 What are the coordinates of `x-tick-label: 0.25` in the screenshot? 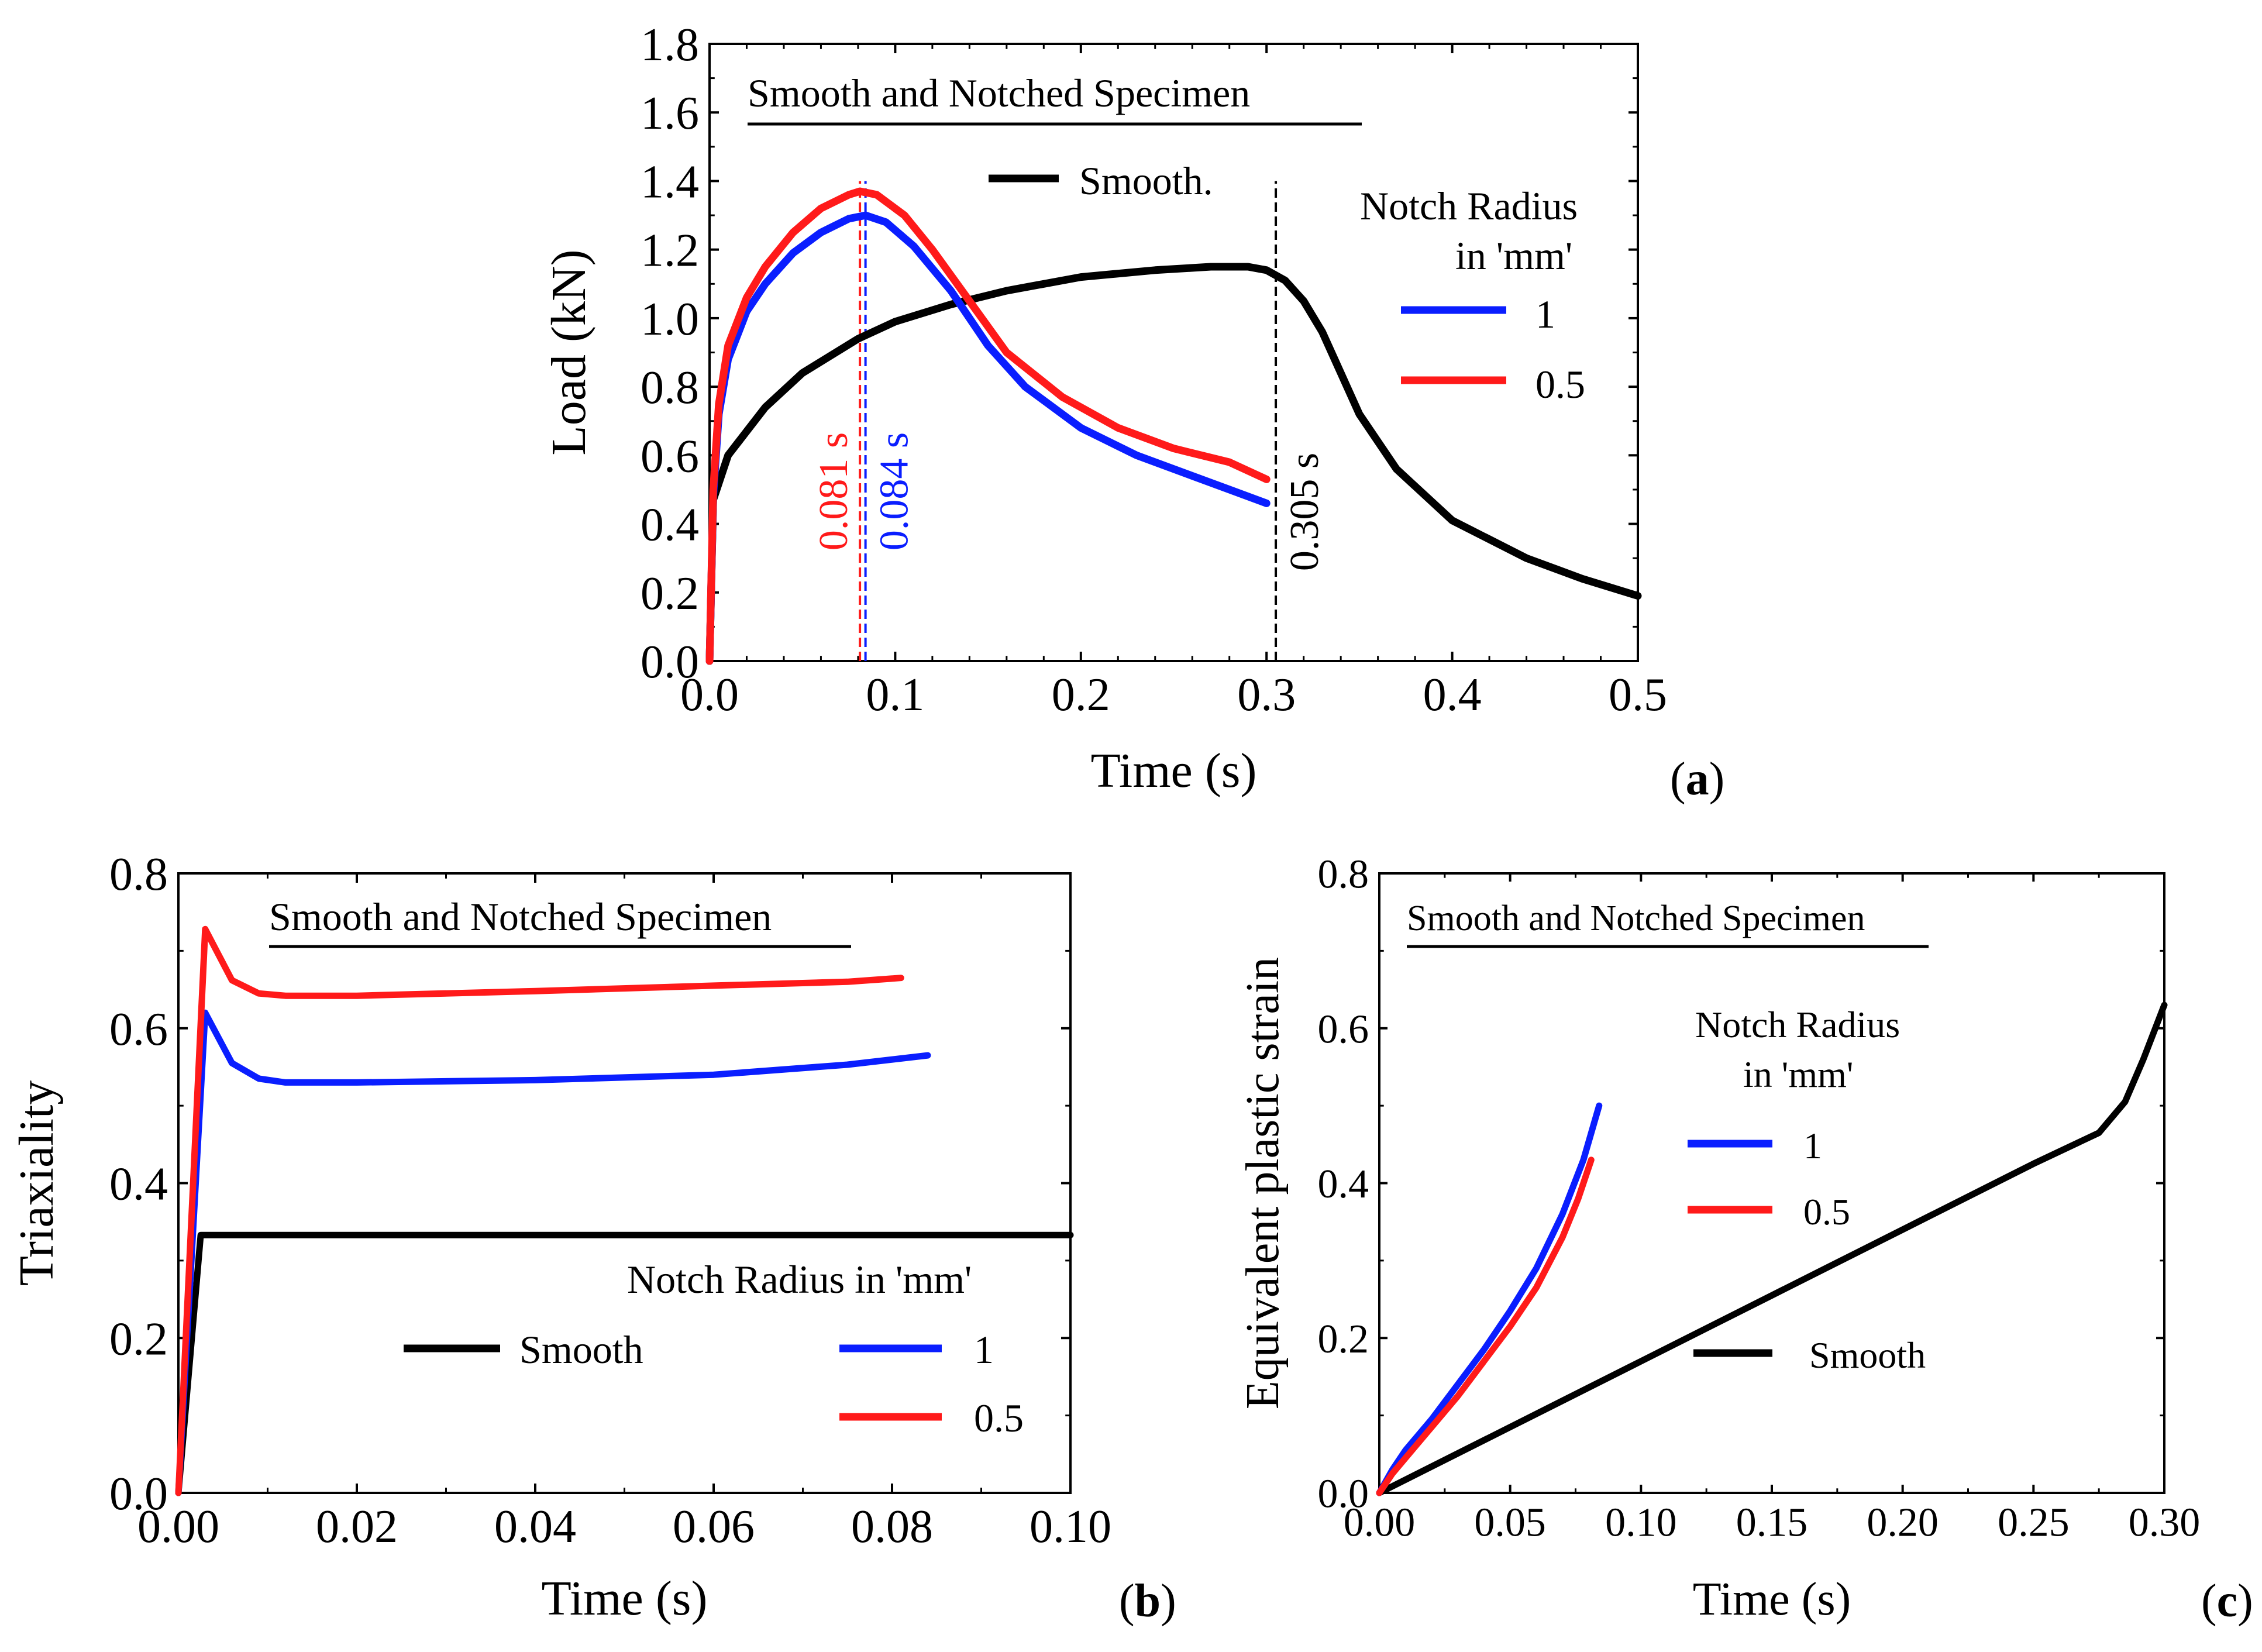 It's located at (2034, 1523).